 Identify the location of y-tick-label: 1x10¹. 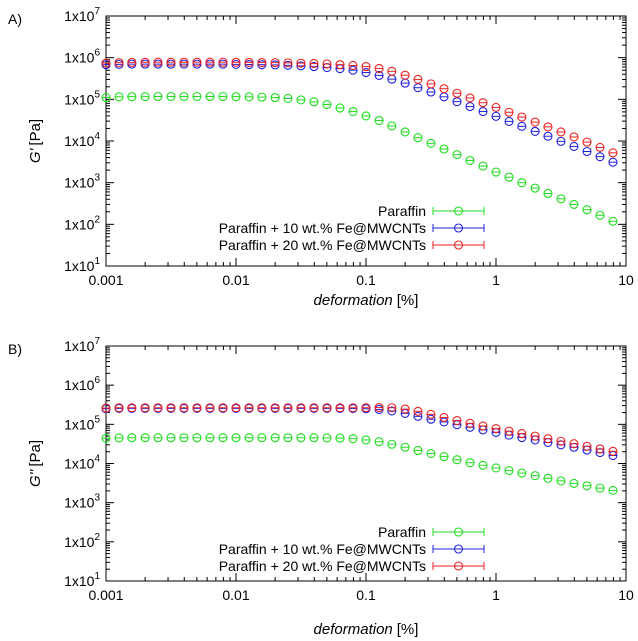
(82, 580).